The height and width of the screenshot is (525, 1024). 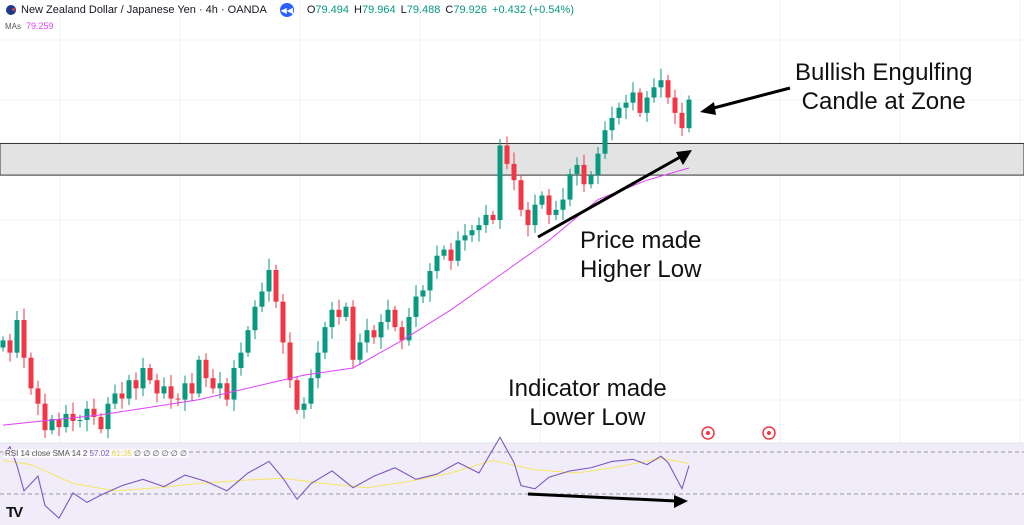 What do you see at coordinates (29, 26) in the screenshot?
I see `ma-legend: MAs 79.259` at bounding box center [29, 26].